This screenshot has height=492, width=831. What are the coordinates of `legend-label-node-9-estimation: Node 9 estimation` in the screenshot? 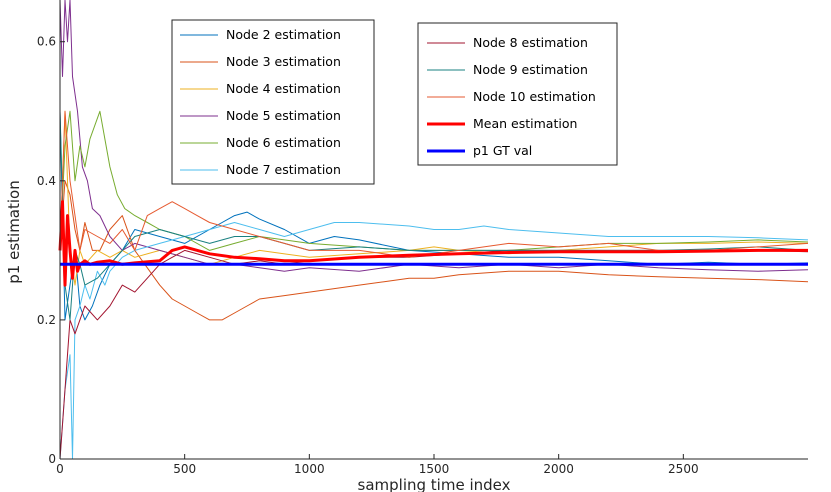 It's located at (530, 69).